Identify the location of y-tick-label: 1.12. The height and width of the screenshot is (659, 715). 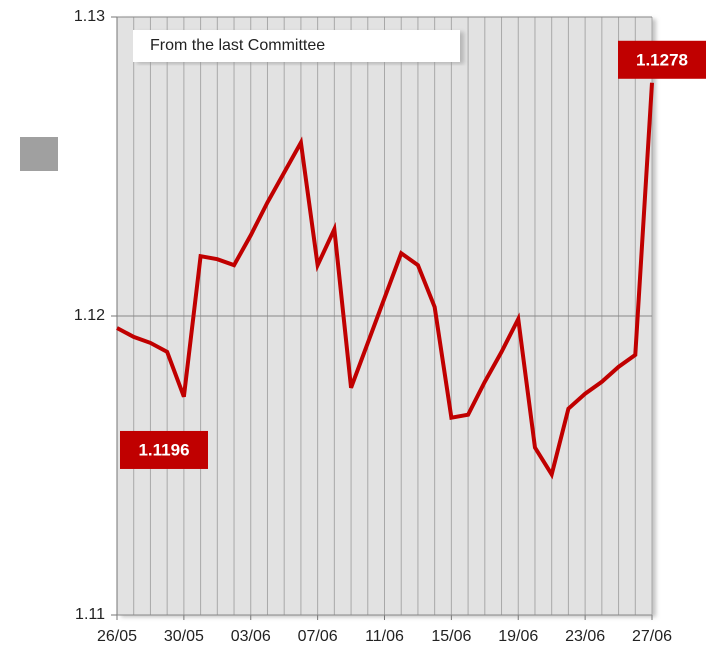
(89, 315).